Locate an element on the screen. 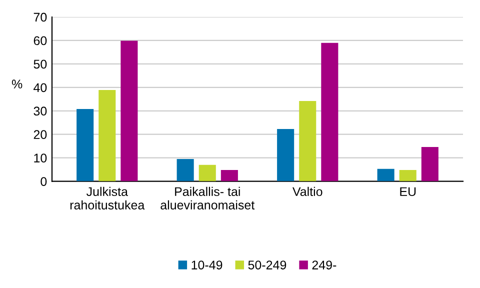  y-tick-label: 50 is located at coordinates (40, 64).